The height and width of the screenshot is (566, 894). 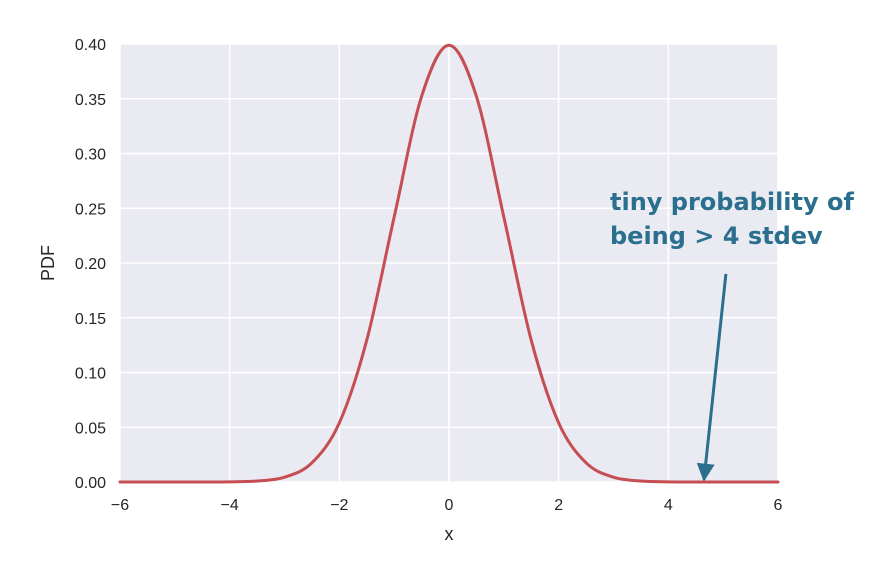 I want to click on y-axis-label: PDF, so click(x=48, y=263).